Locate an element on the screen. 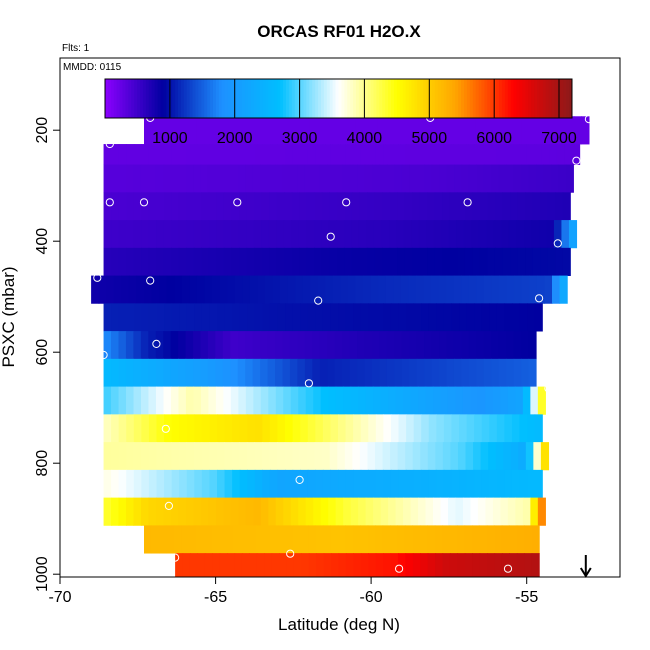  y-tick-label: 600 is located at coordinates (42, 352).